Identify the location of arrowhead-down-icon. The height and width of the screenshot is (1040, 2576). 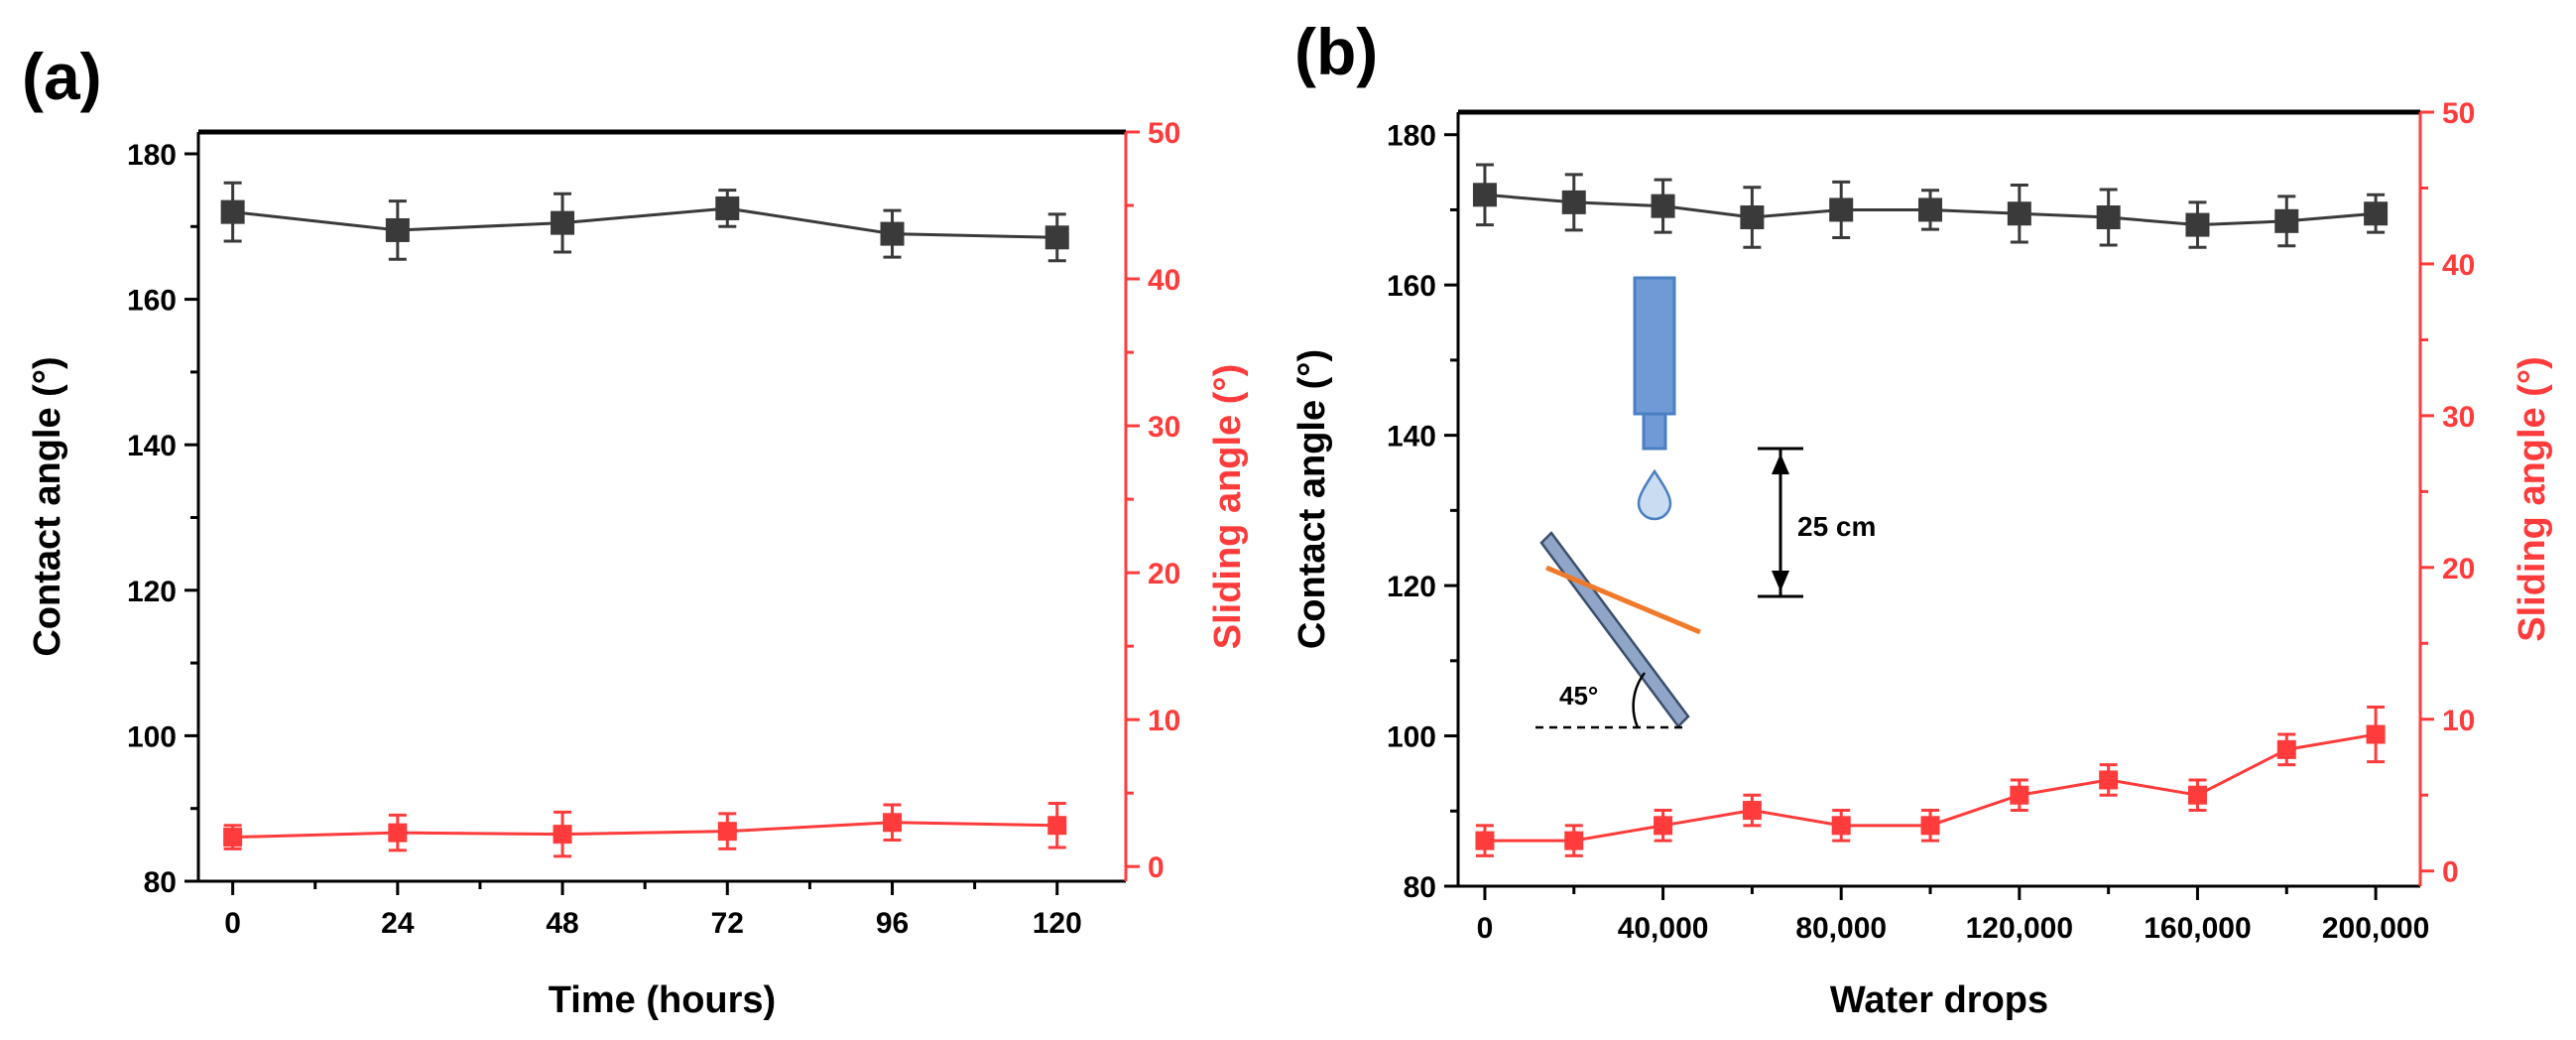
(1780, 581).